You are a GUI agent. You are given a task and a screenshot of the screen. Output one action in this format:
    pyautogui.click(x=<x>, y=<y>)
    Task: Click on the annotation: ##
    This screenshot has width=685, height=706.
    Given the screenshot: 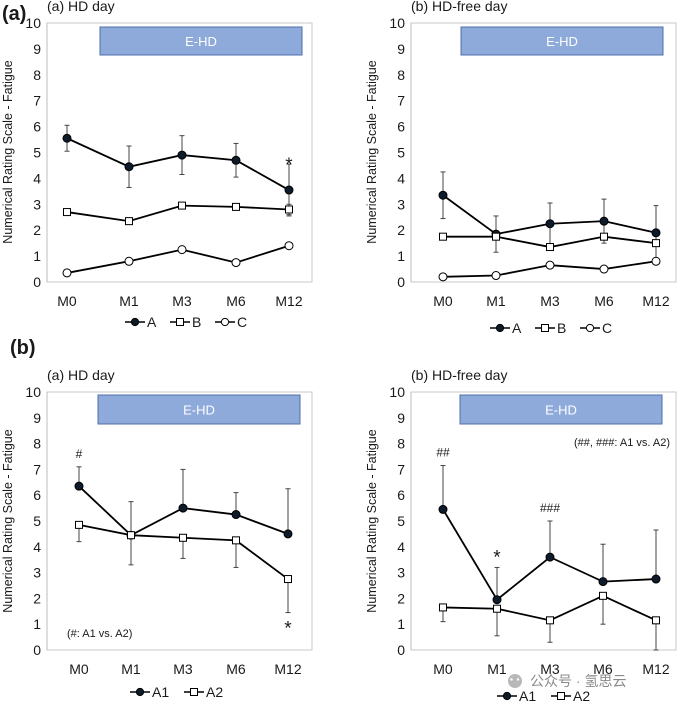 What is the action you would take?
    pyautogui.click(x=443, y=453)
    